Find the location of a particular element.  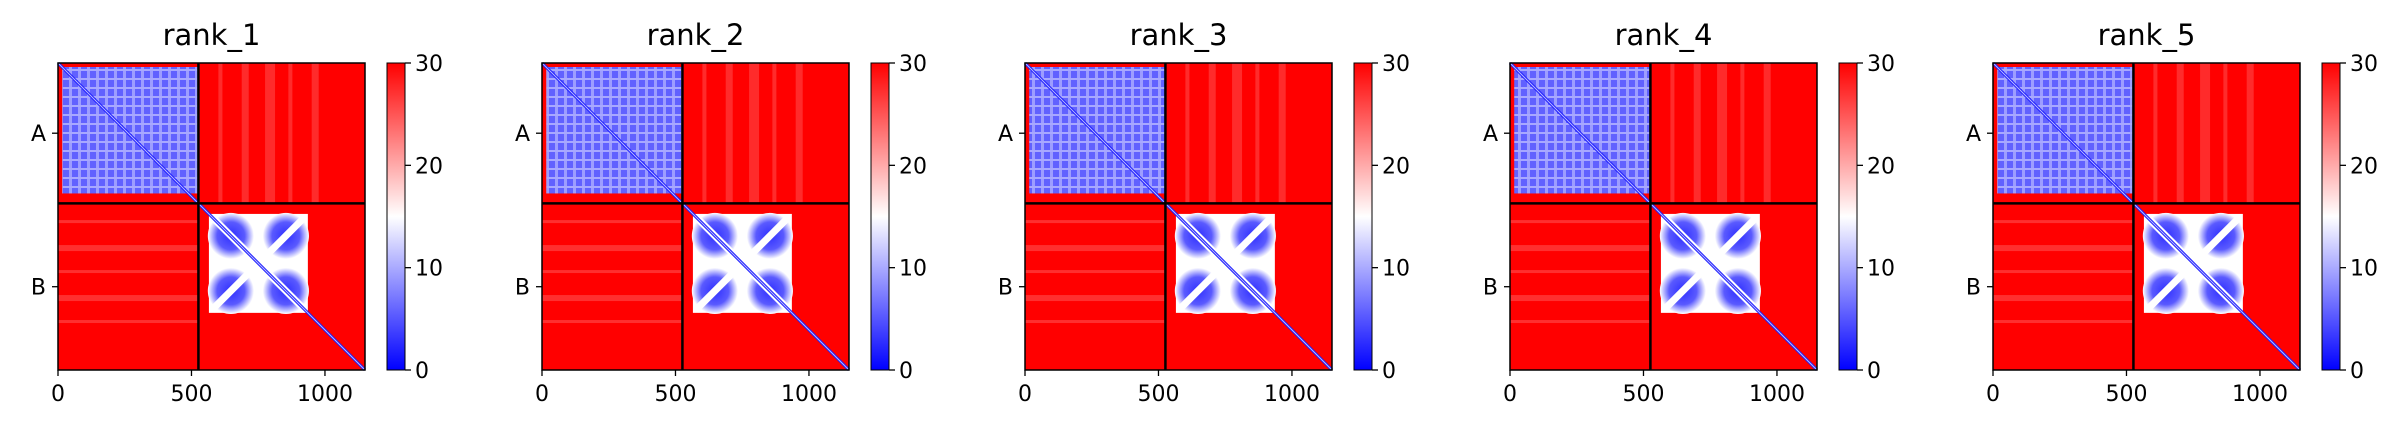

panel-title: rank_5 is located at coordinates (2147, 35).